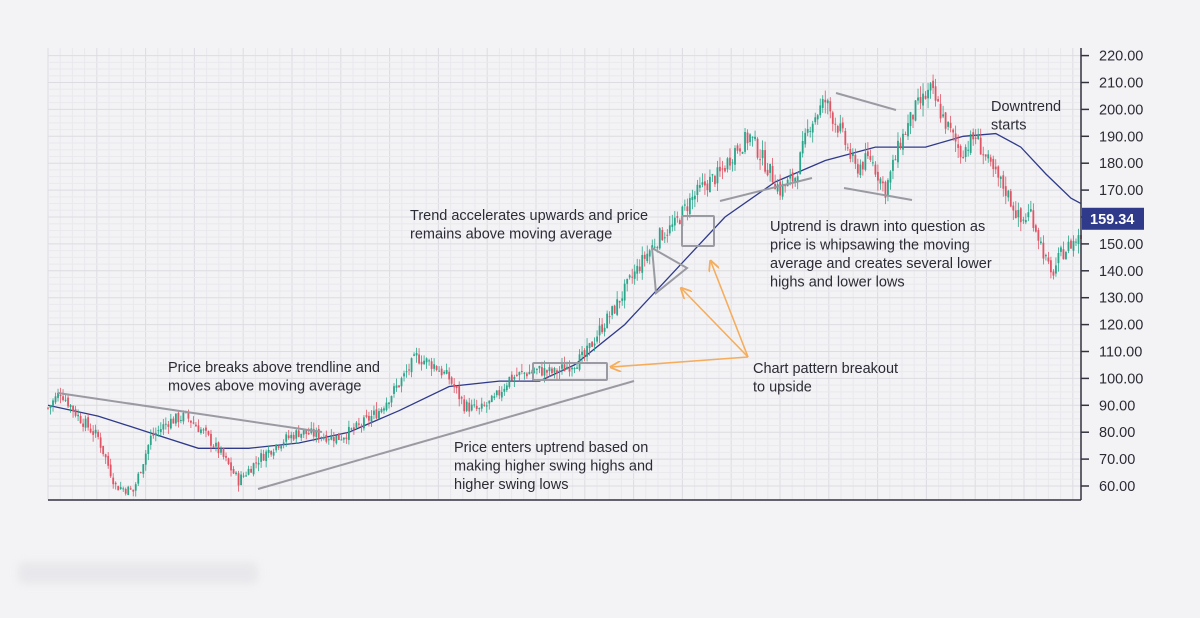  Describe the element at coordinates (1026, 107) in the screenshot. I see `annotation-text-a6: Downtrend` at that location.